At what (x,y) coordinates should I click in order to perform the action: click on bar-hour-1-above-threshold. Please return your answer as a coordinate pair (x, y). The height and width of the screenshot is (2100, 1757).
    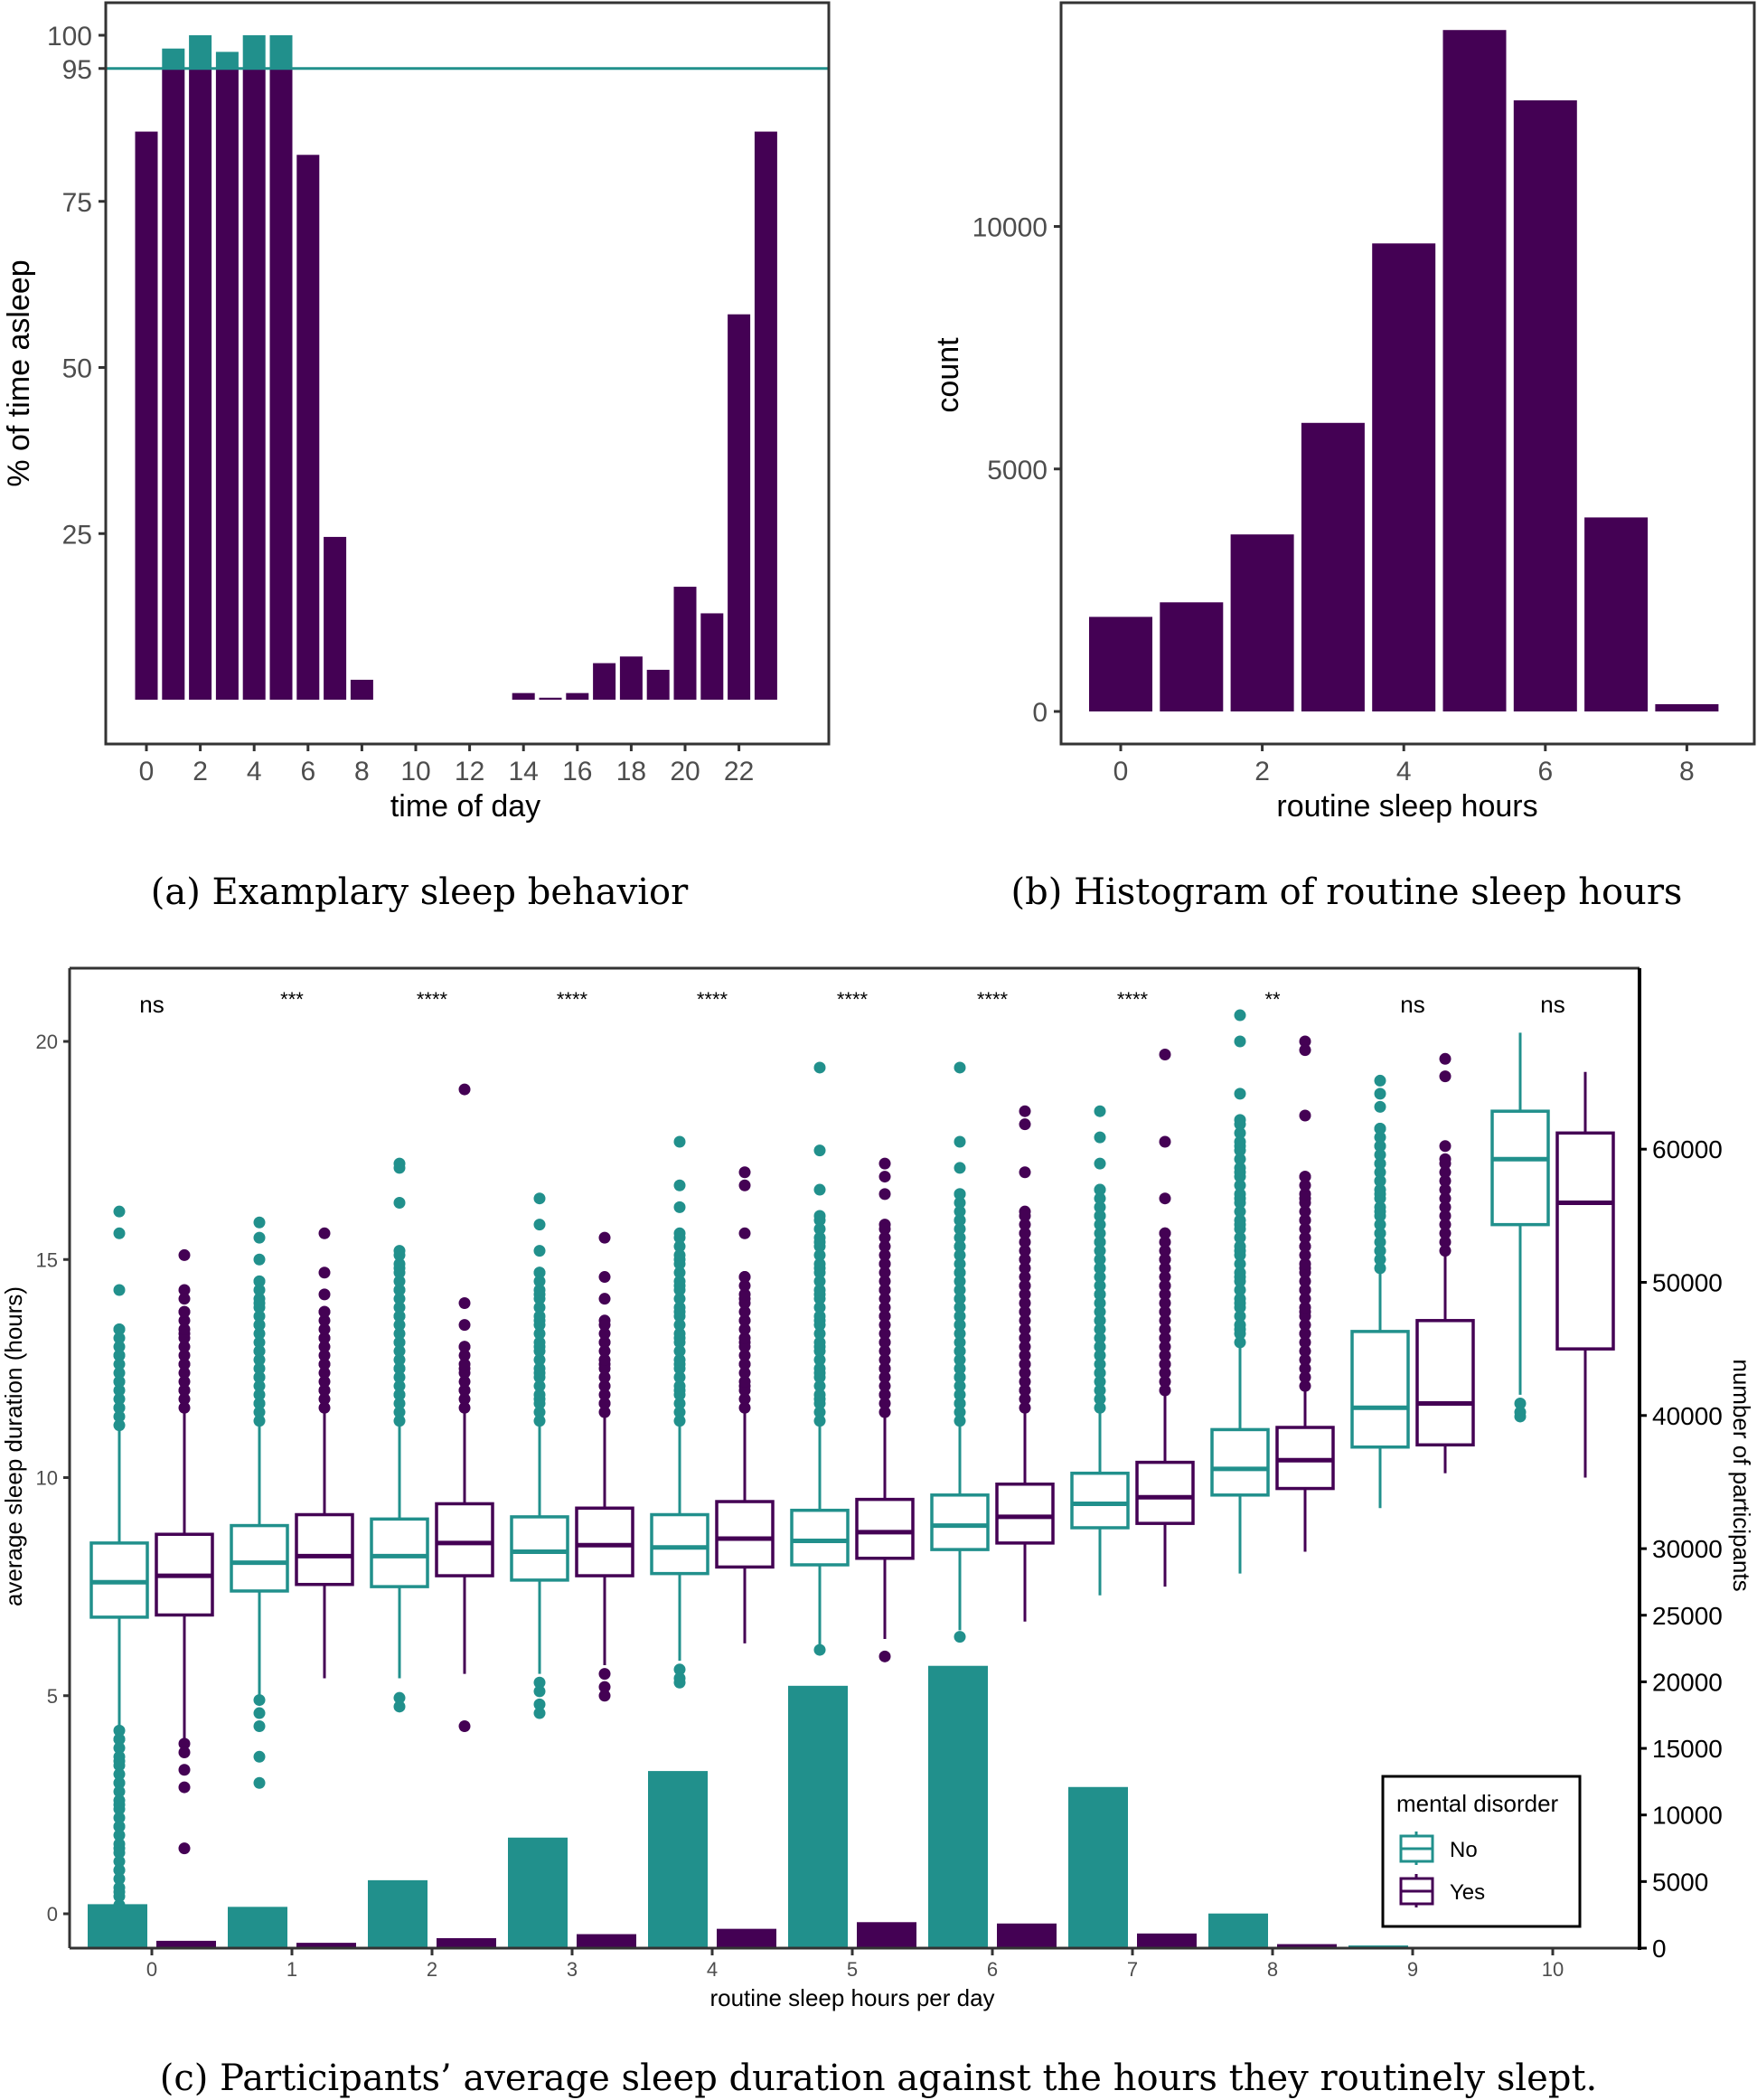
    Looking at the image, I should click on (173, 58).